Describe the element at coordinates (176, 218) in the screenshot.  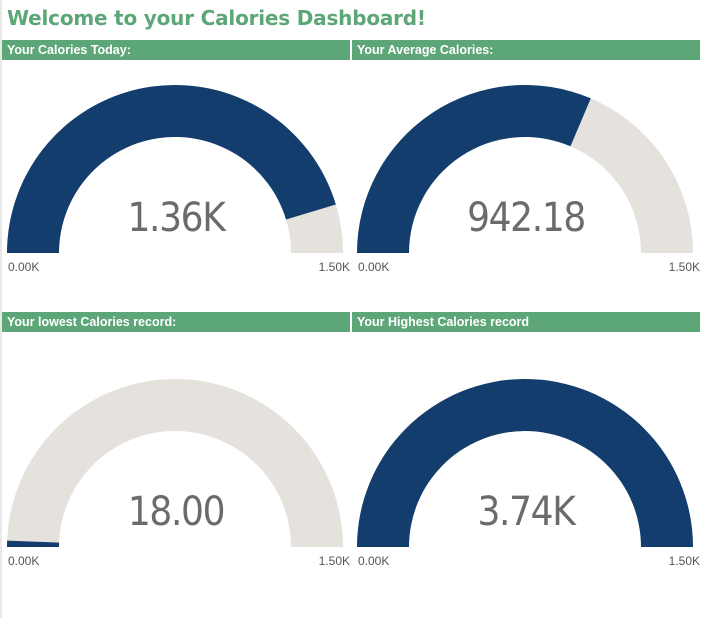
I see `gauge-value: 1.36K` at that location.